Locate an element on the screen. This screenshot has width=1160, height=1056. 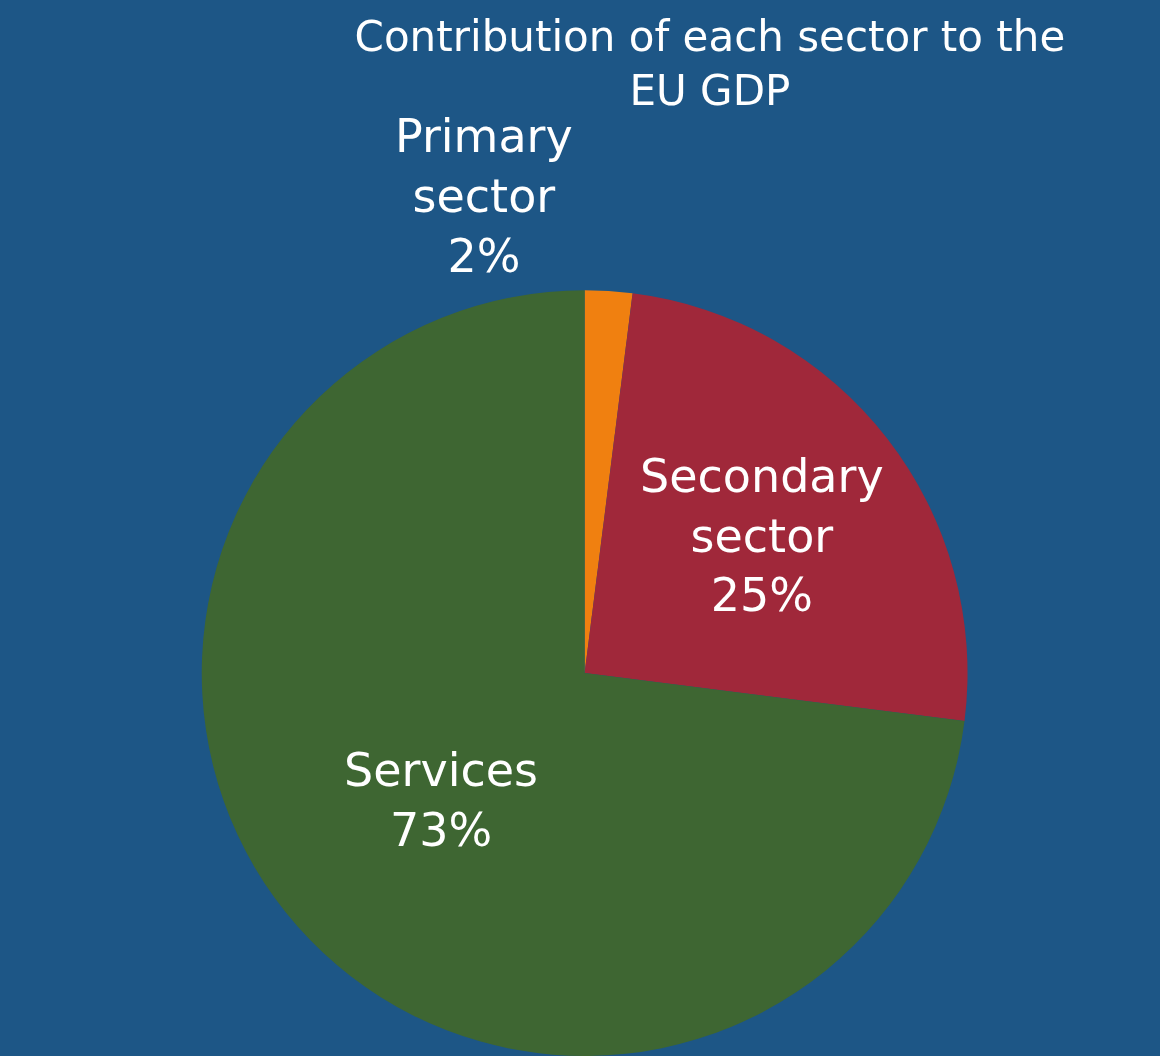
data-label: 2% is located at coordinates (484, 255).